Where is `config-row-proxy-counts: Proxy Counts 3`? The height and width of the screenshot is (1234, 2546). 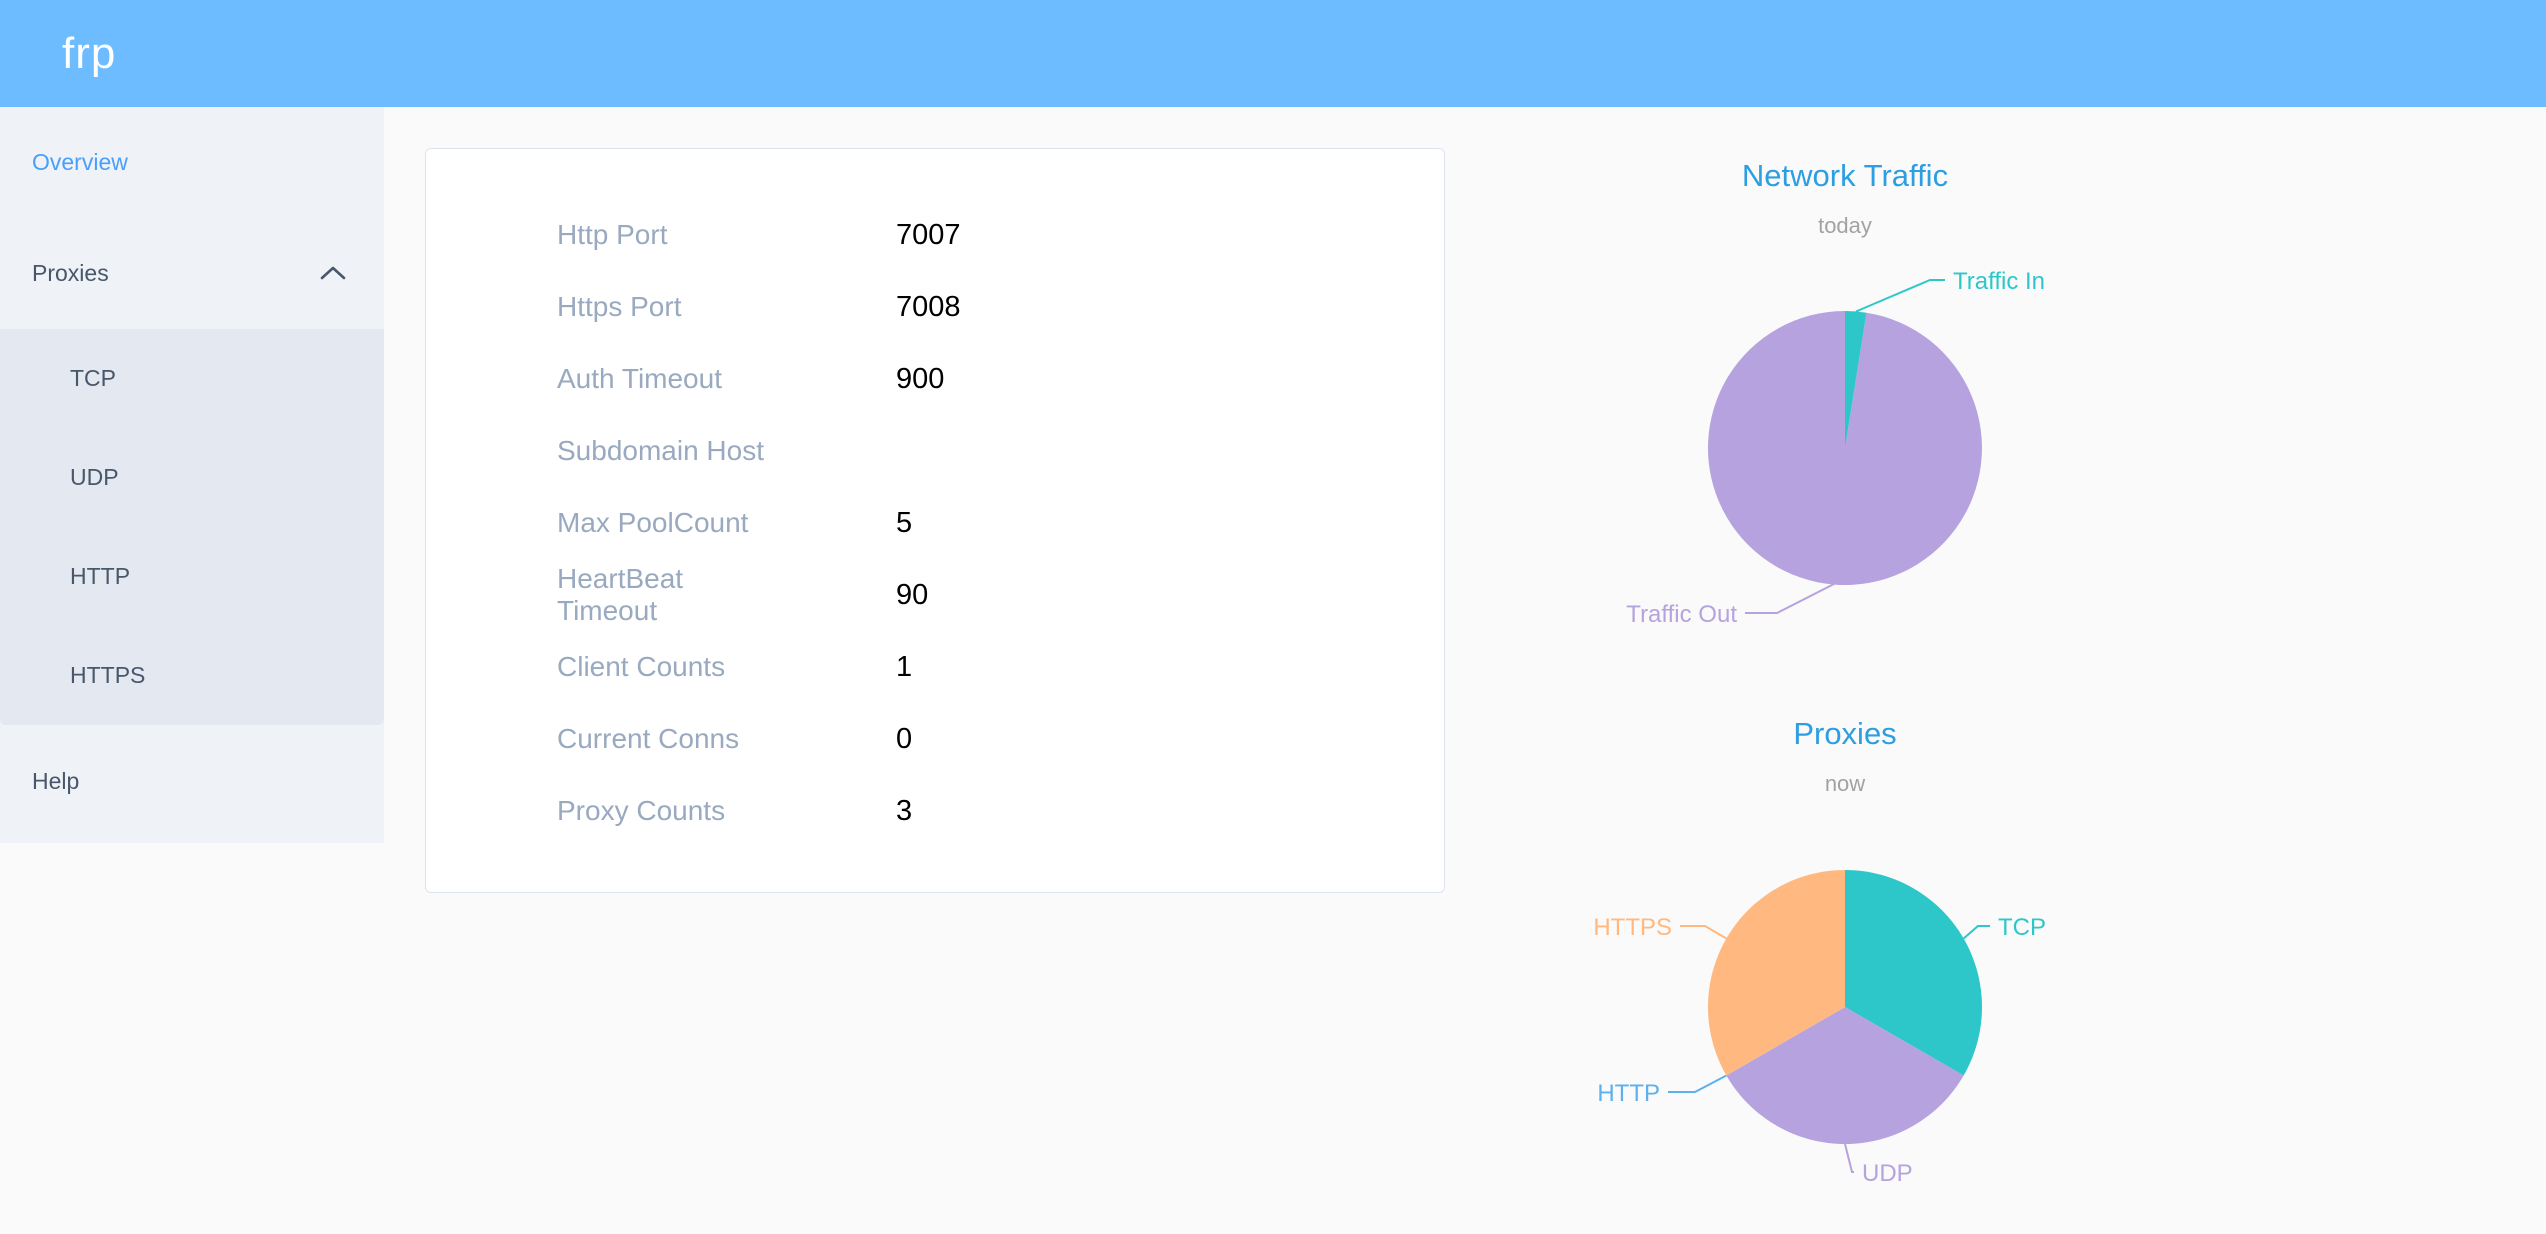
config-row-proxy-counts: Proxy Counts 3 is located at coordinates (935, 811).